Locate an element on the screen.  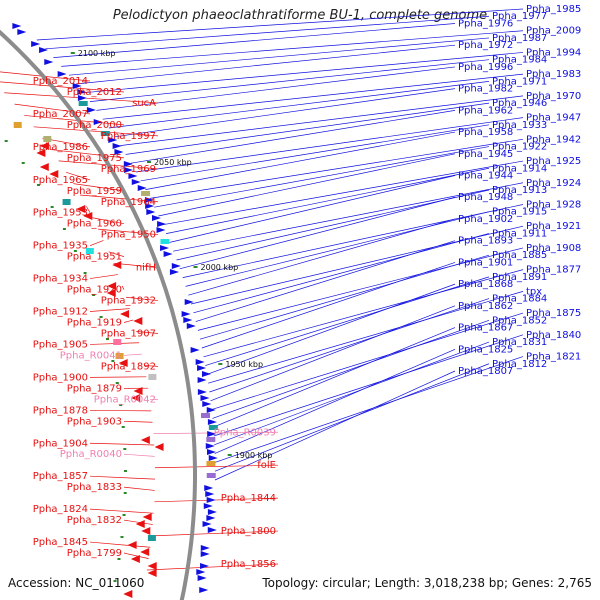
right-gene-label: Ppha_1933 is located at coordinates (519, 125).